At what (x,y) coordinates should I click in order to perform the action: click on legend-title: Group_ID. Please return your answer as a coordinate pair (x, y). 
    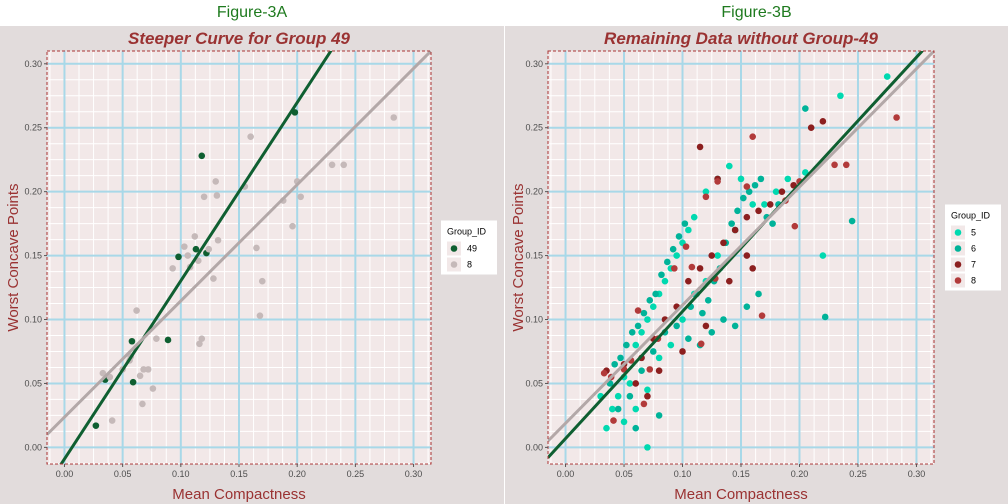
    Looking at the image, I should click on (467, 232).